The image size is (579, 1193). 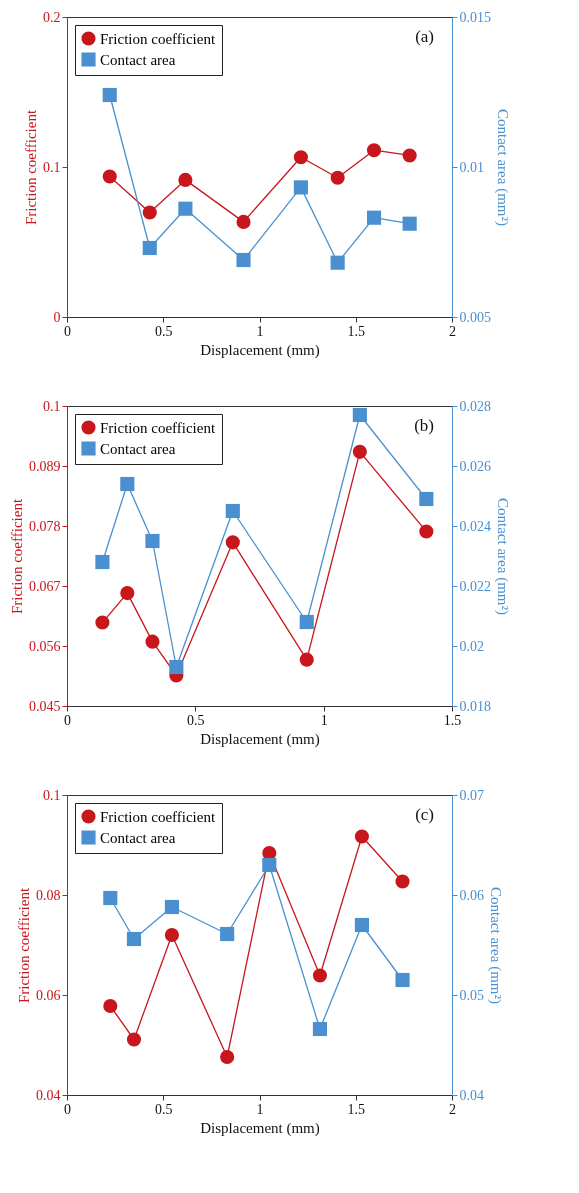 What do you see at coordinates (475, 466) in the screenshot?
I see `y2-tick-label: 0.026` at bounding box center [475, 466].